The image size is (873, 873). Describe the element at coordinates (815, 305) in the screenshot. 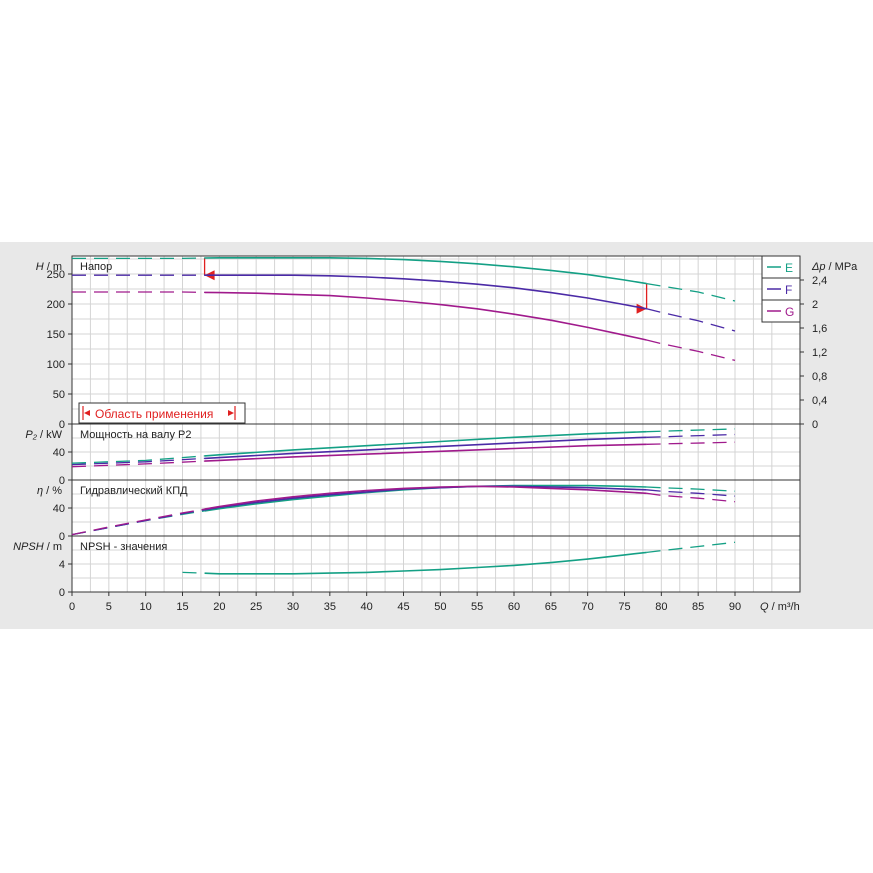

I see `right-tick-label: 2` at that location.